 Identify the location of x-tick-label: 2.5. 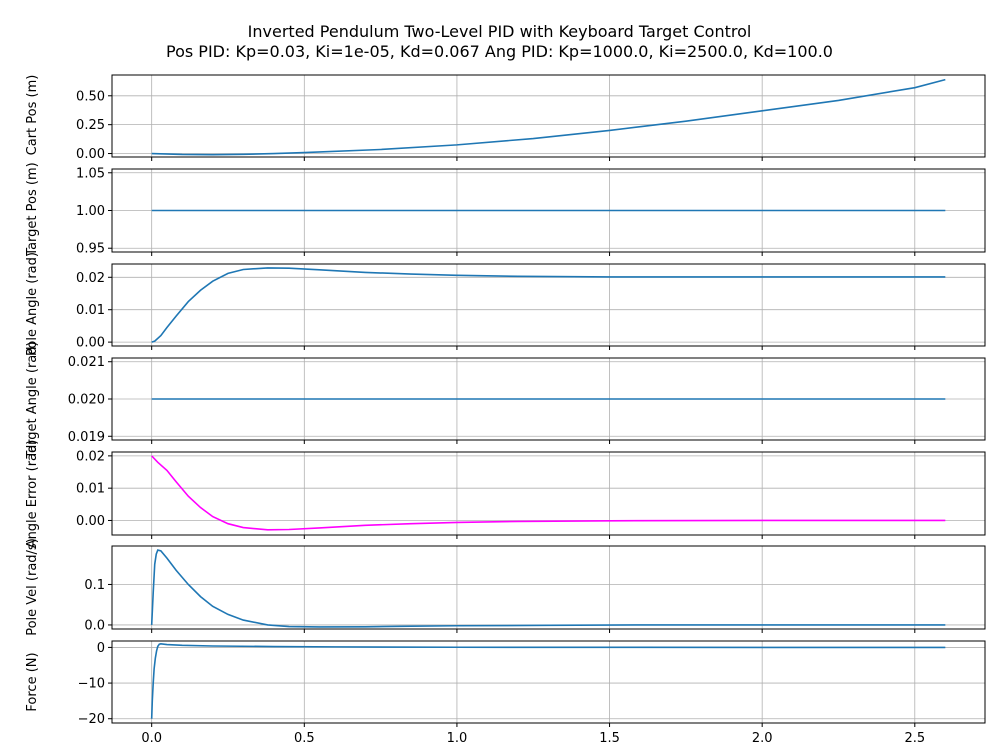
(914, 738).